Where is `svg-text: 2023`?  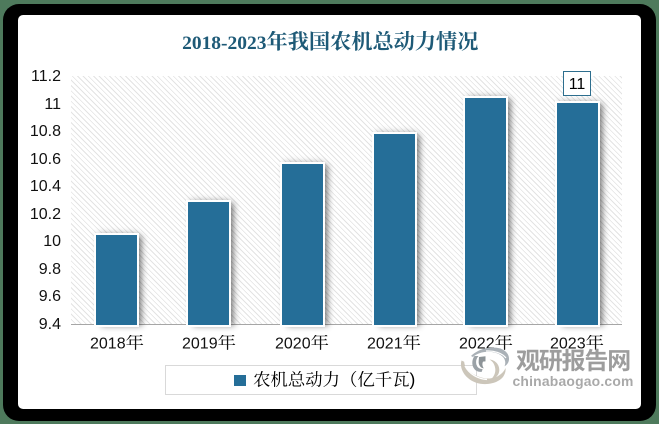 svg-text: 2023 is located at coordinates (568, 343).